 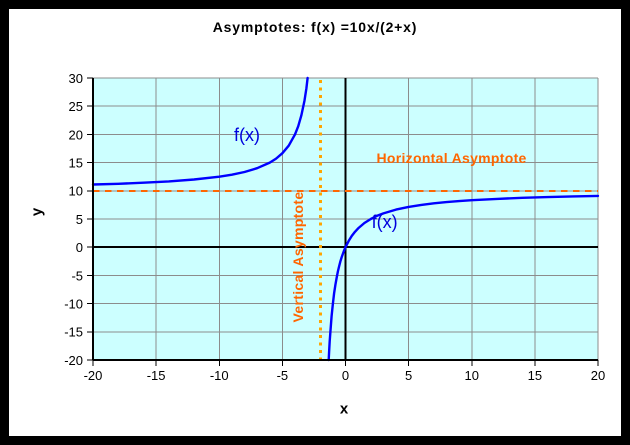 What do you see at coordinates (93, 375) in the screenshot?
I see `x-tick-label: -20` at bounding box center [93, 375].